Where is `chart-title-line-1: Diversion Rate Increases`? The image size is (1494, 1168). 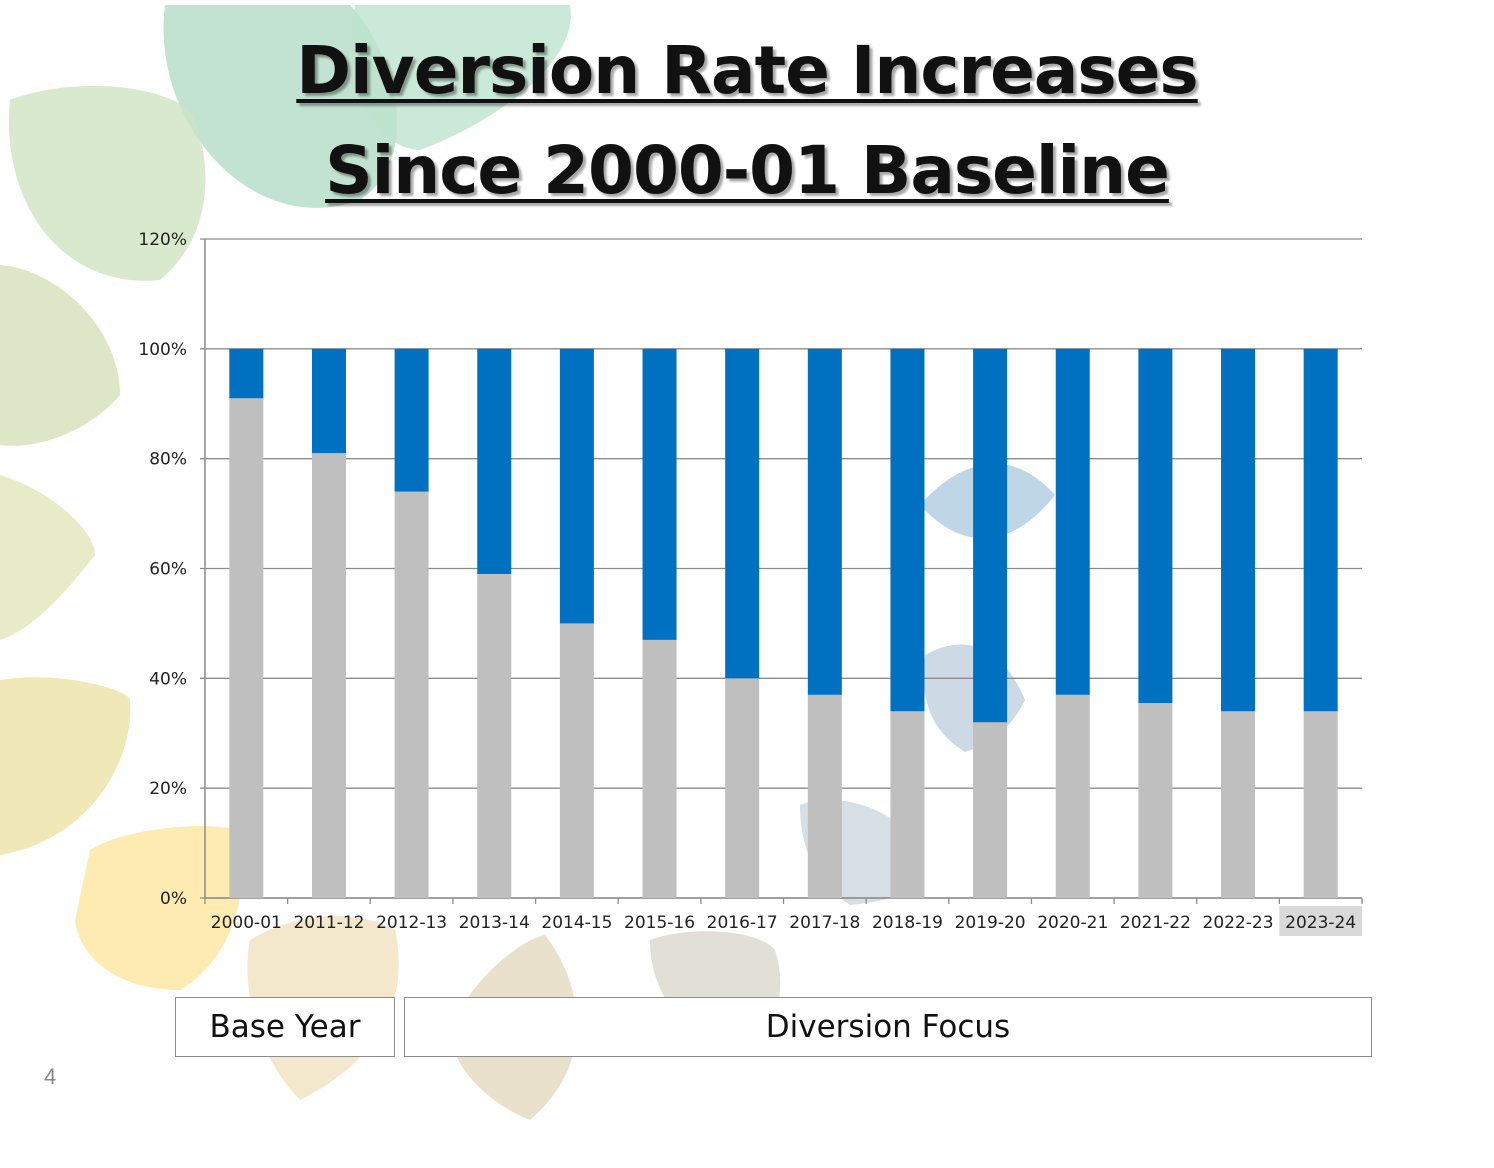 chart-title-line-1: Diversion Rate Increases is located at coordinates (747, 70).